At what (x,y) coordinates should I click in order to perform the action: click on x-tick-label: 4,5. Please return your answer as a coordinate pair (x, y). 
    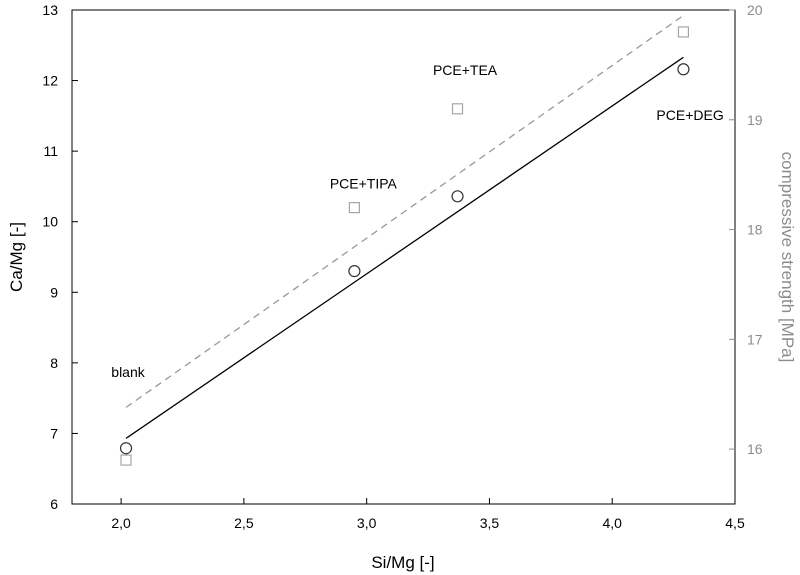
    Looking at the image, I should click on (735, 523).